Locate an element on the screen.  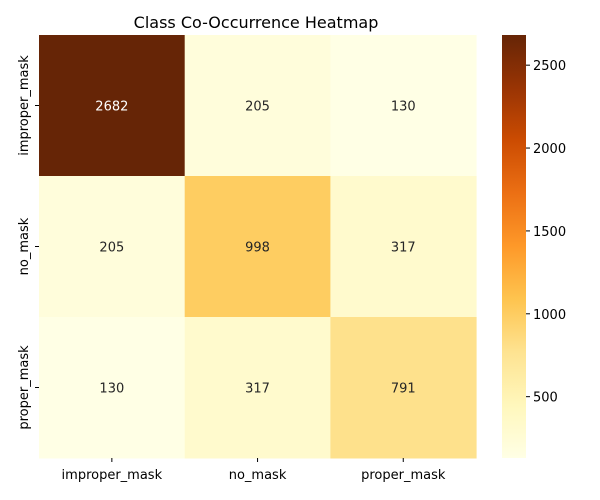
colorbar-tick-label: 2500 is located at coordinates (549, 66).